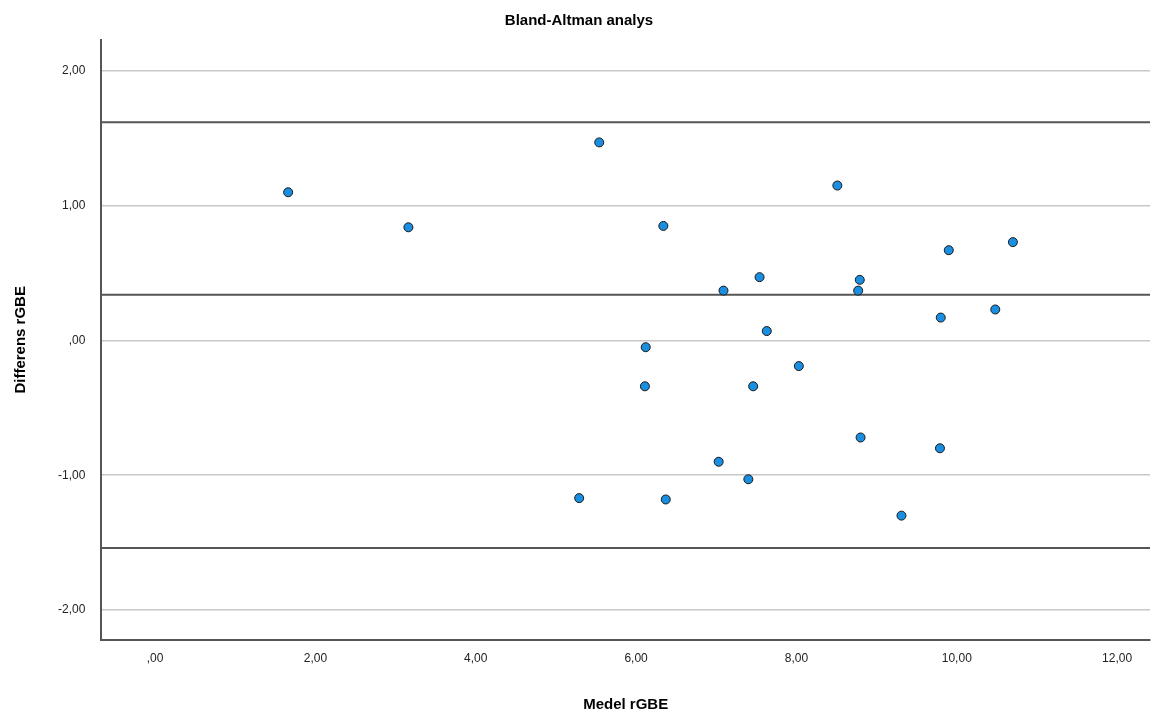 The height and width of the screenshot is (724, 1160). Describe the element at coordinates (626, 704) in the screenshot. I see `x-axis-title: Medel rGBE` at that location.